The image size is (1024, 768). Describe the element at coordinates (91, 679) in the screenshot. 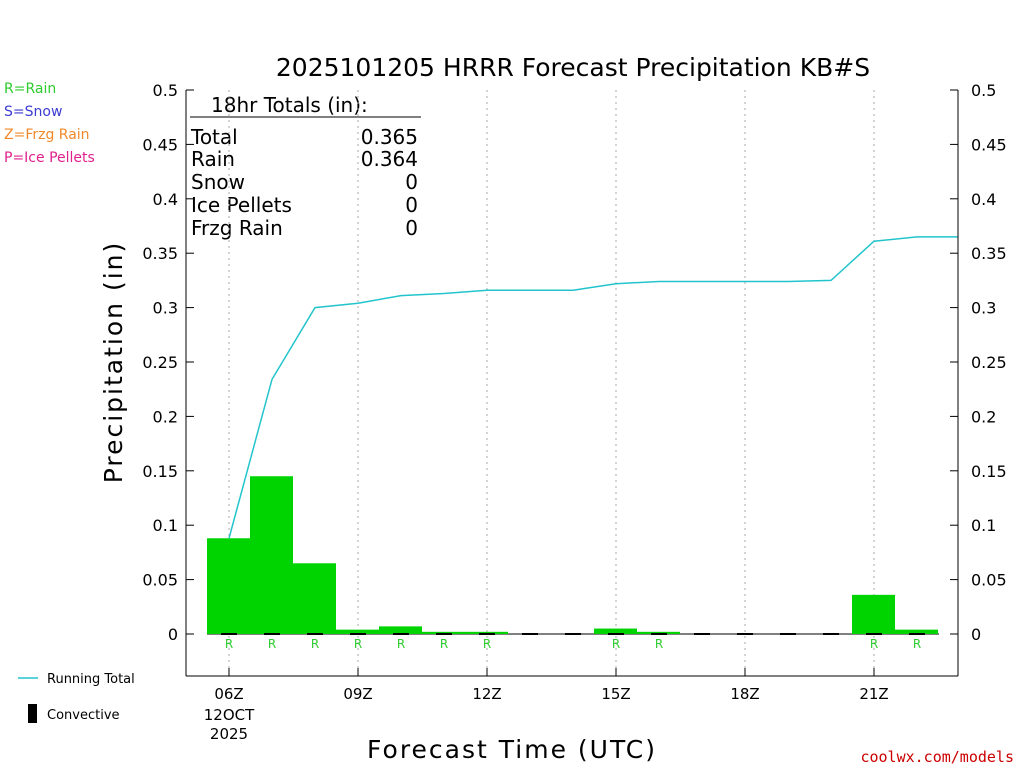

I see `legend-running-total-label: Running Total` at that location.